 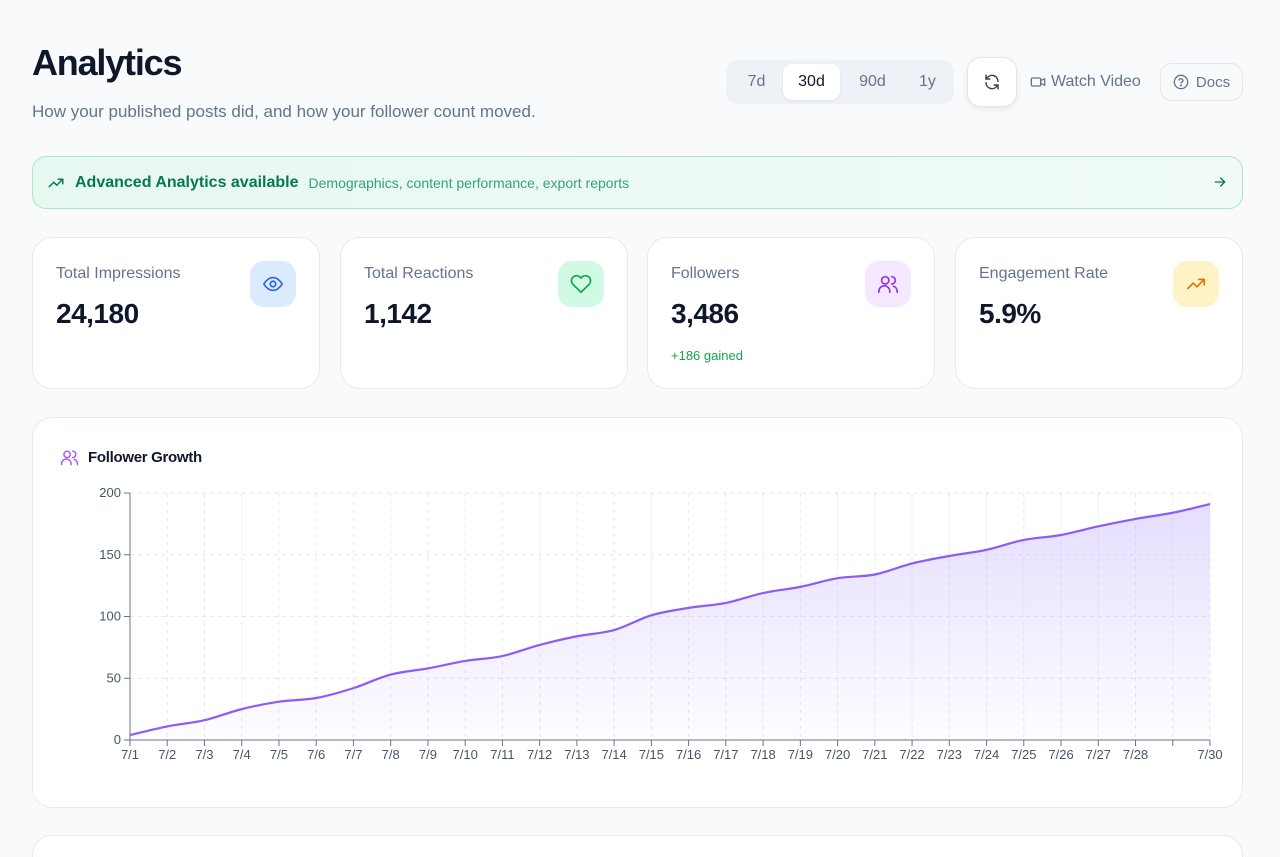 What do you see at coordinates (927, 81) in the screenshot?
I see `range-option-1y: 1y` at bounding box center [927, 81].